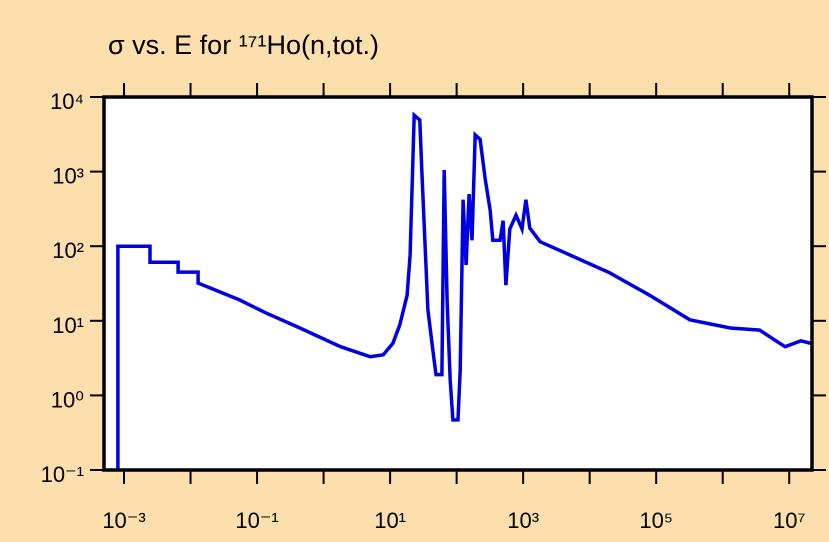 This screenshot has height=542, width=829. Describe the element at coordinates (390, 520) in the screenshot. I see `x-tick-label: 10¹` at that location.